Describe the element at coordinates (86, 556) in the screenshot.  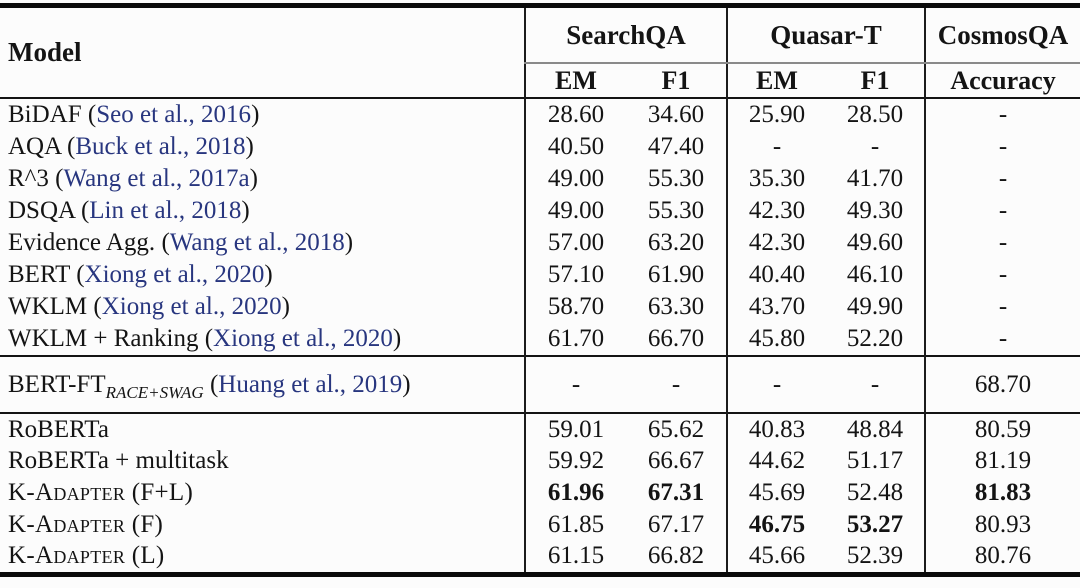
I see `model-name: K-Adapter (L)` at that location.